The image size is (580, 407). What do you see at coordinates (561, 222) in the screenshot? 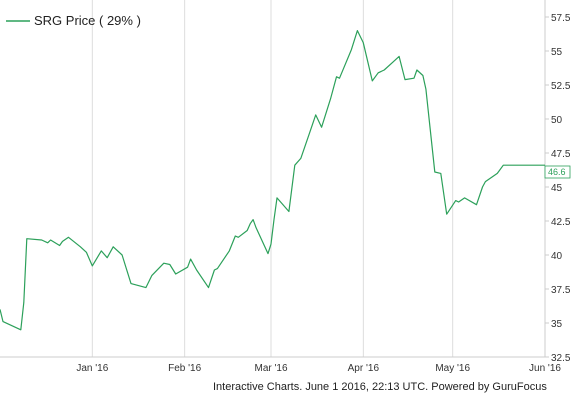
I see `y-tick-label: 42.5` at bounding box center [561, 222].